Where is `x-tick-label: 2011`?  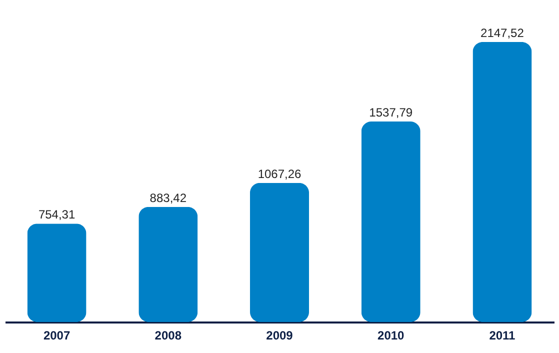
x-tick-label: 2011 is located at coordinates (502, 335).